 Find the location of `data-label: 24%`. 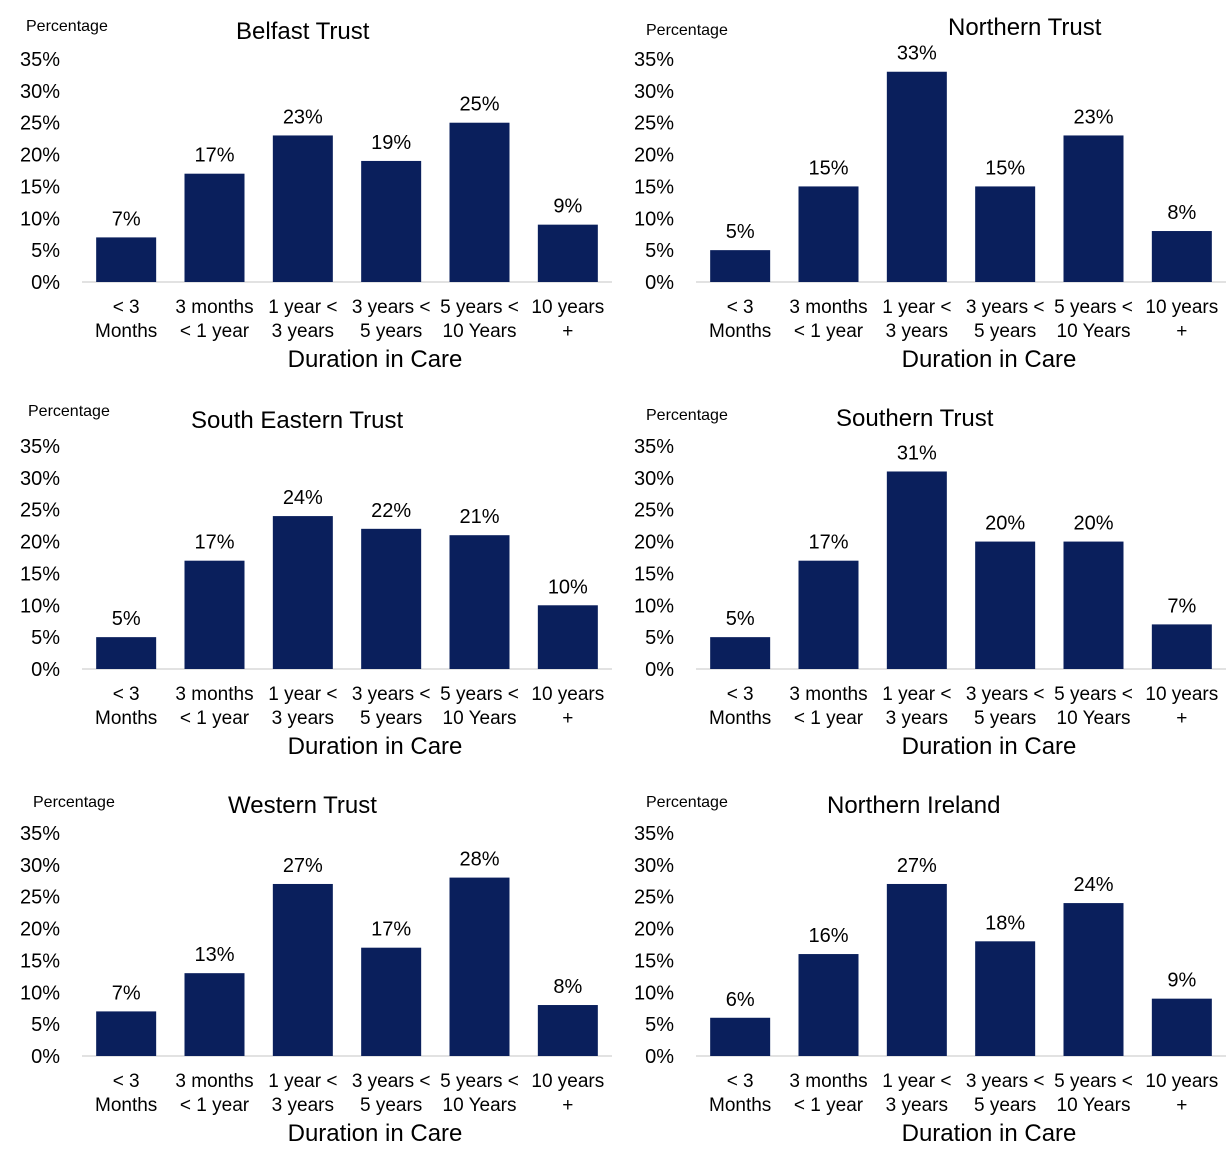

data-label: 24% is located at coordinates (1093, 885).